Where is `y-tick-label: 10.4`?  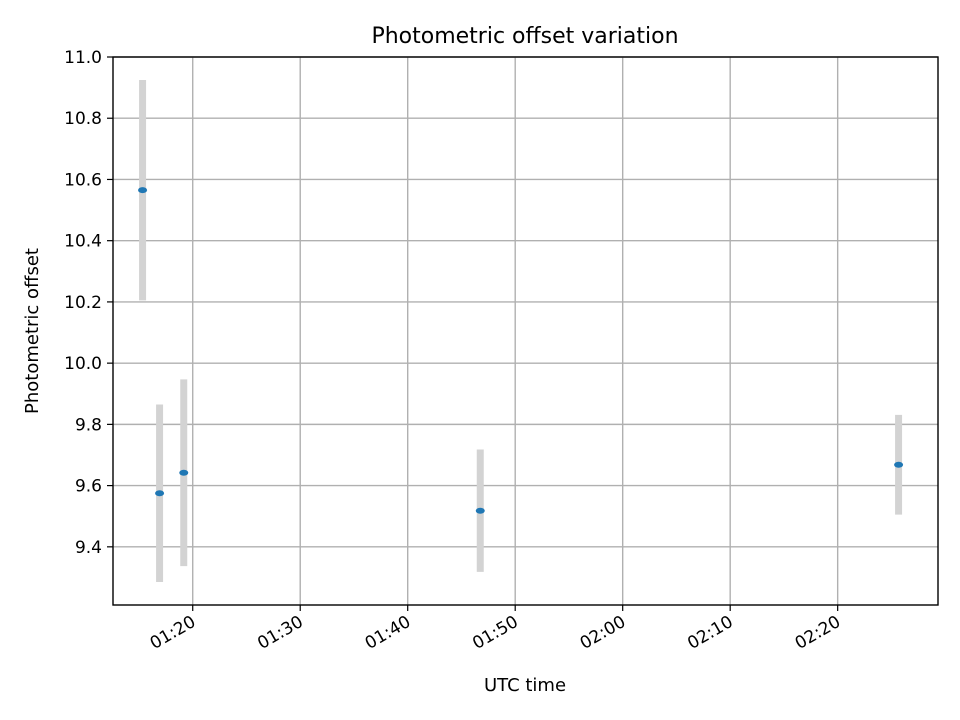 y-tick-label: 10.4 is located at coordinates (83, 242).